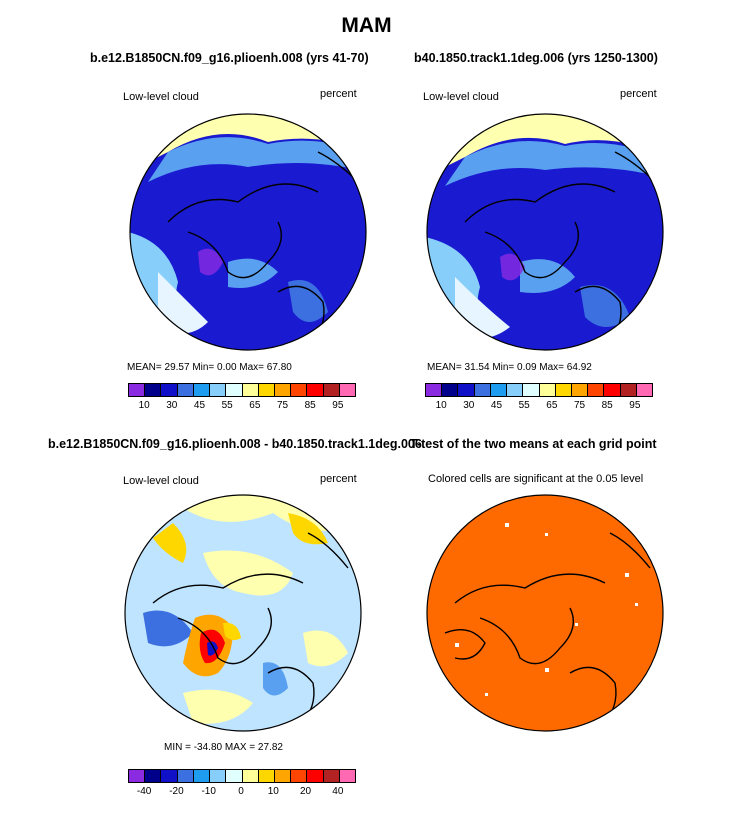 The image size is (733, 832). I want to click on panel-4-map-fill, so click(545, 613).